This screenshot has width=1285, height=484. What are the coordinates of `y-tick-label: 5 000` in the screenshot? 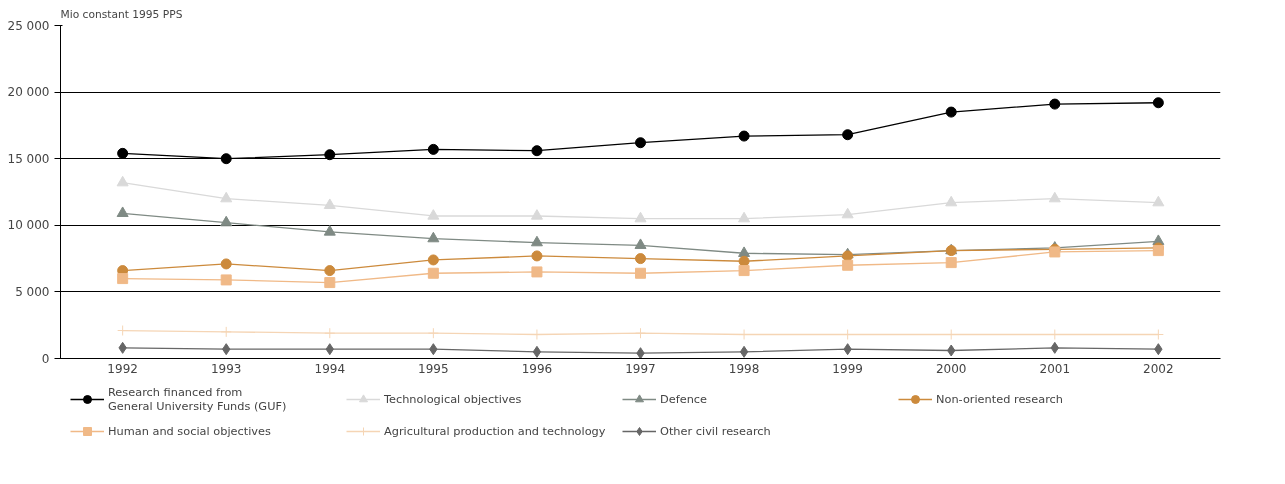 It's located at (32, 291).